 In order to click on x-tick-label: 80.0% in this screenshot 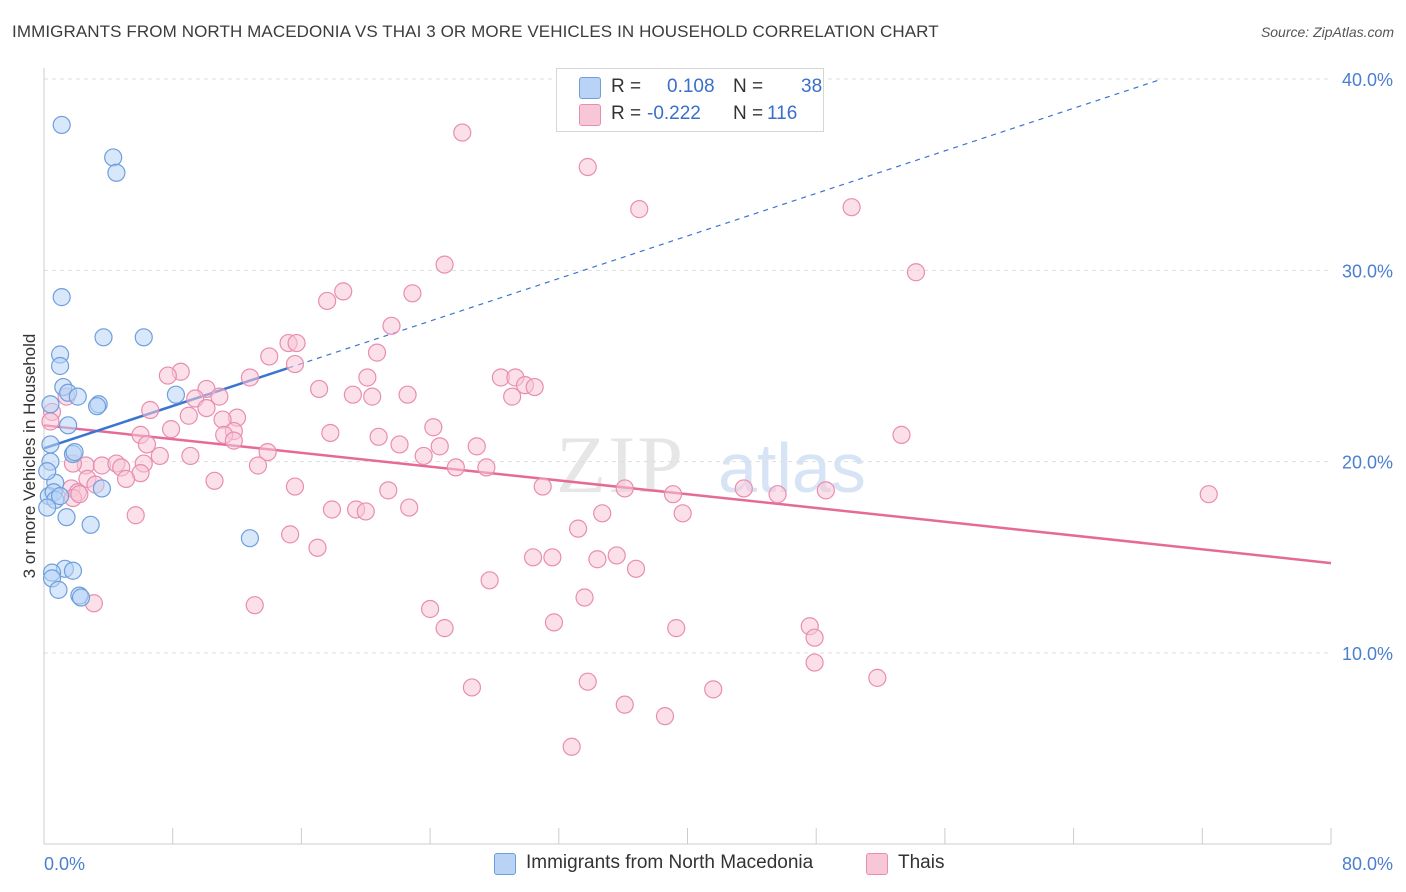, I will do `click(1367, 864)`.